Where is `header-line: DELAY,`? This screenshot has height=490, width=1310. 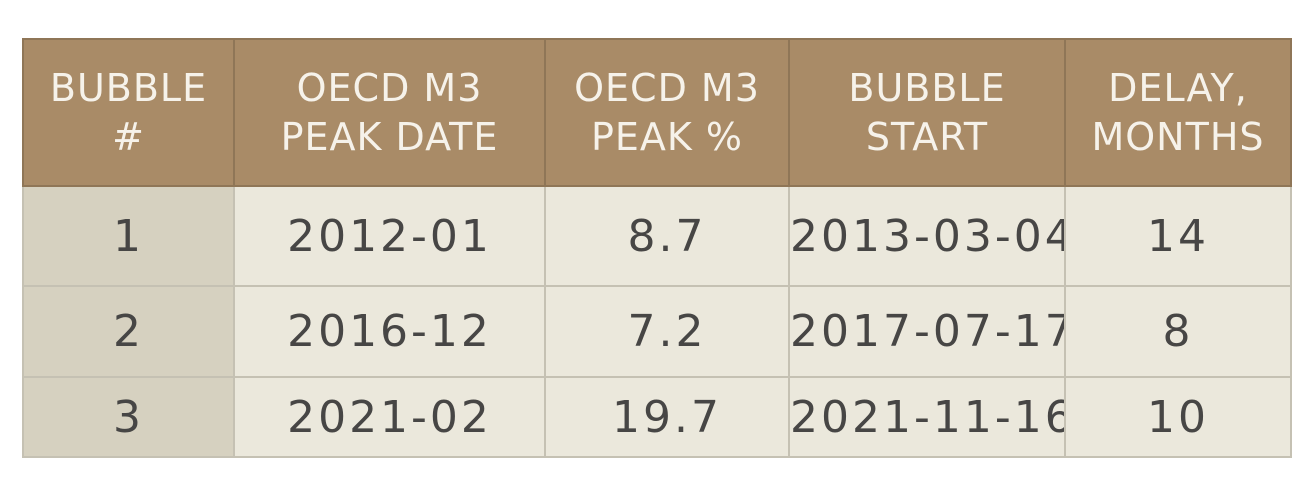
header-line: DELAY, is located at coordinates (1178, 87).